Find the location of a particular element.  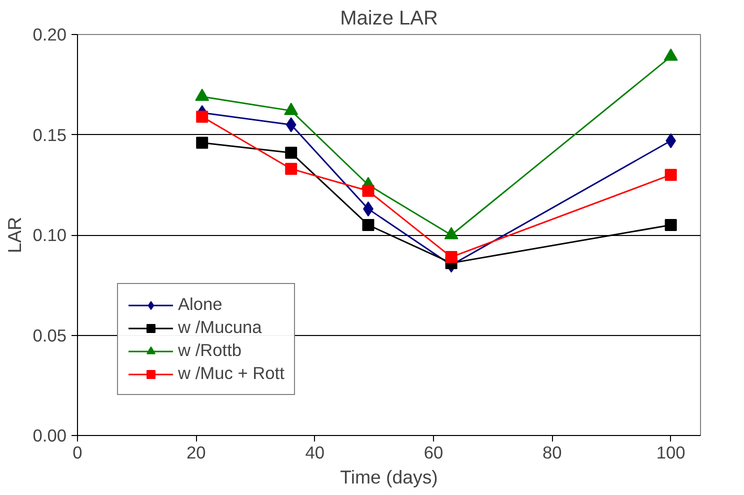

y-tick-label: 0.20 is located at coordinates (49, 34).